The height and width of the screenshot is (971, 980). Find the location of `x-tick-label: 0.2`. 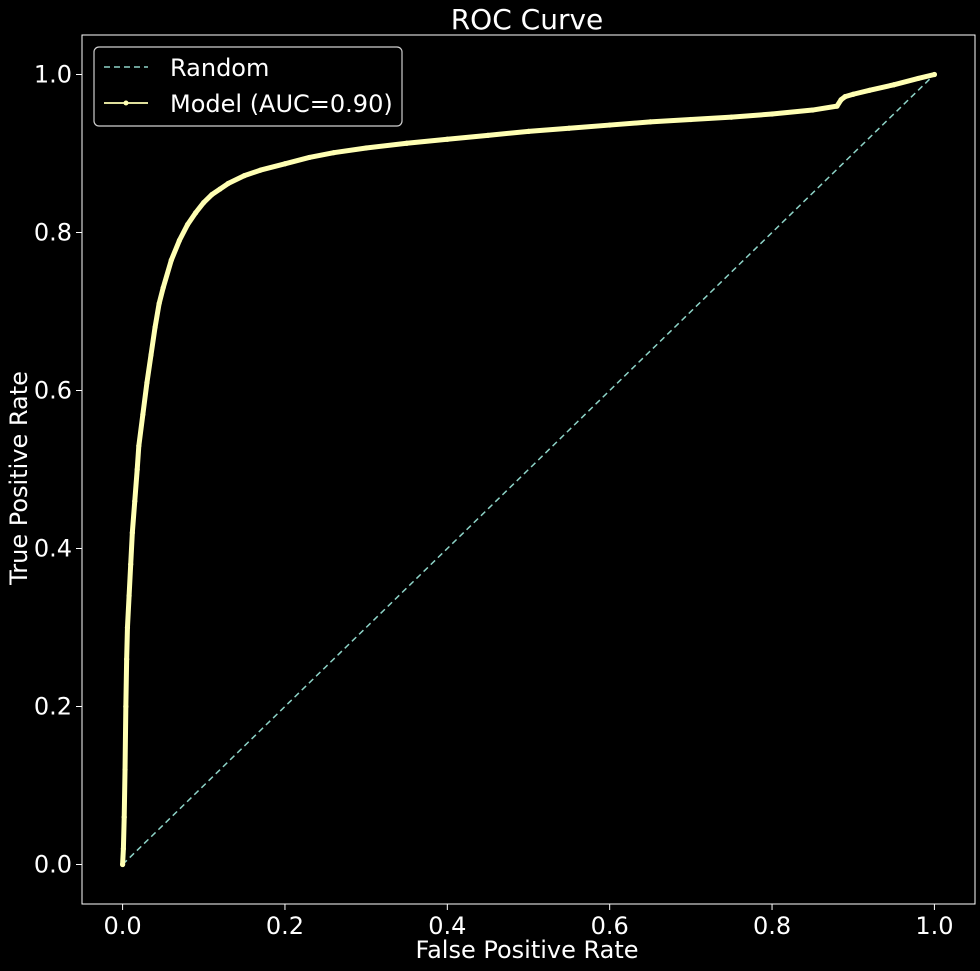

x-tick-label: 0.2 is located at coordinates (285, 926).